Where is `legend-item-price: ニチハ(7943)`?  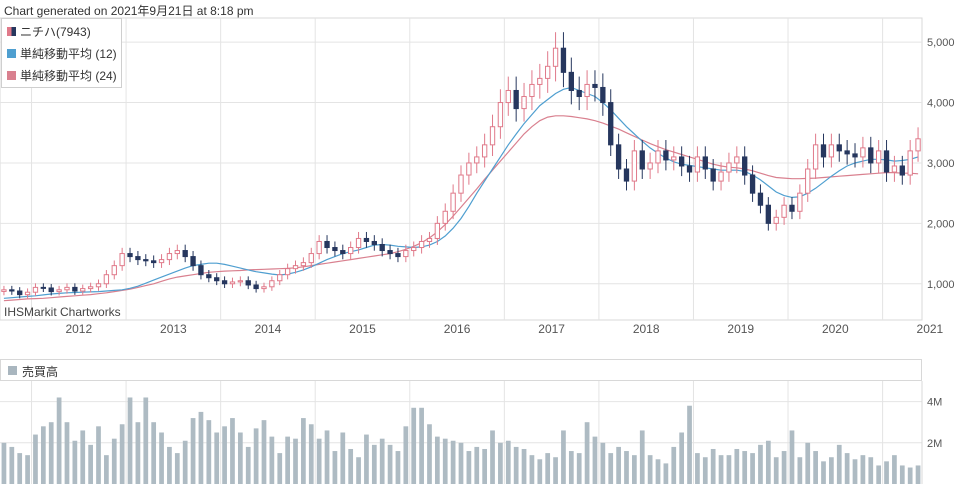 legend-item-price: ニチハ(7943) is located at coordinates (49, 31).